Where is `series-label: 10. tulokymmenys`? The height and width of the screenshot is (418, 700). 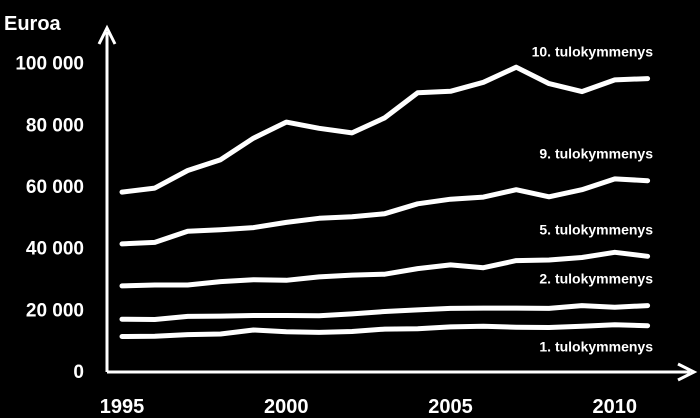 series-label: 10. tulokymmenys is located at coordinates (593, 52).